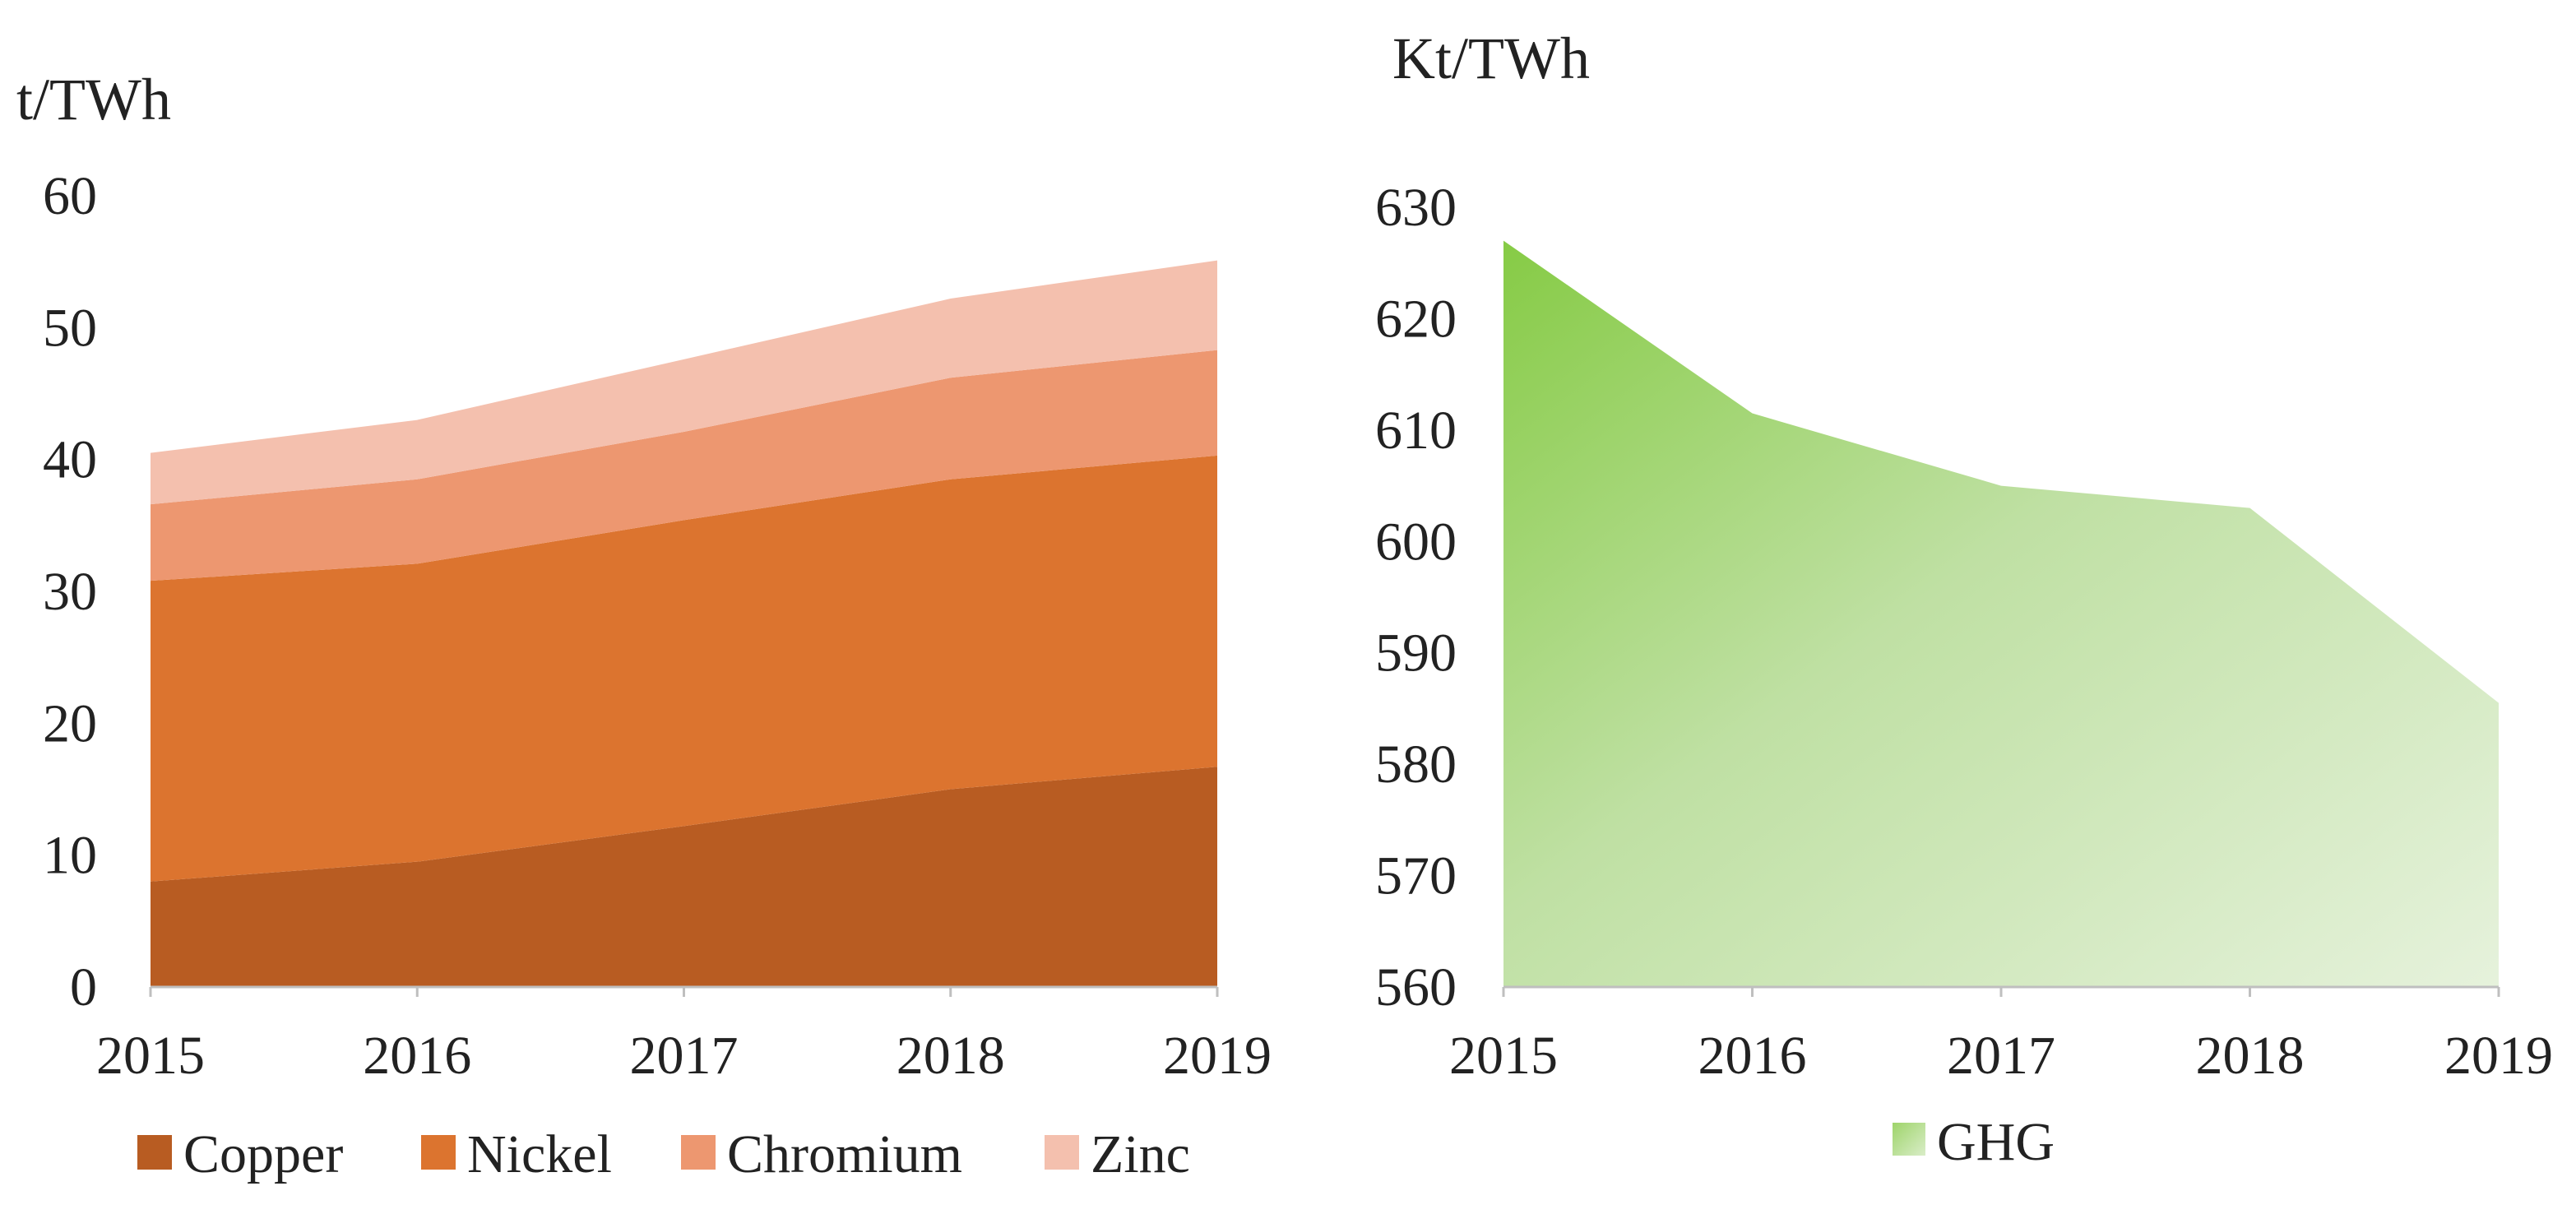 The image size is (2576, 1214). What do you see at coordinates (1996, 1142) in the screenshot?
I see `ghg-legend-label-ghg: GHG` at bounding box center [1996, 1142].